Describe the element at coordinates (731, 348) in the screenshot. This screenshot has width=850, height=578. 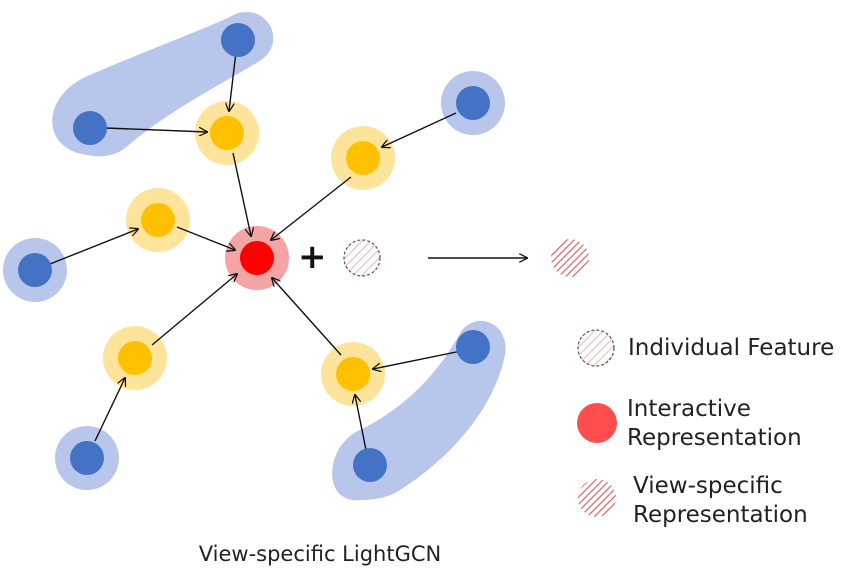
I see `legend-individual-feature-label: Individual Feature` at that location.